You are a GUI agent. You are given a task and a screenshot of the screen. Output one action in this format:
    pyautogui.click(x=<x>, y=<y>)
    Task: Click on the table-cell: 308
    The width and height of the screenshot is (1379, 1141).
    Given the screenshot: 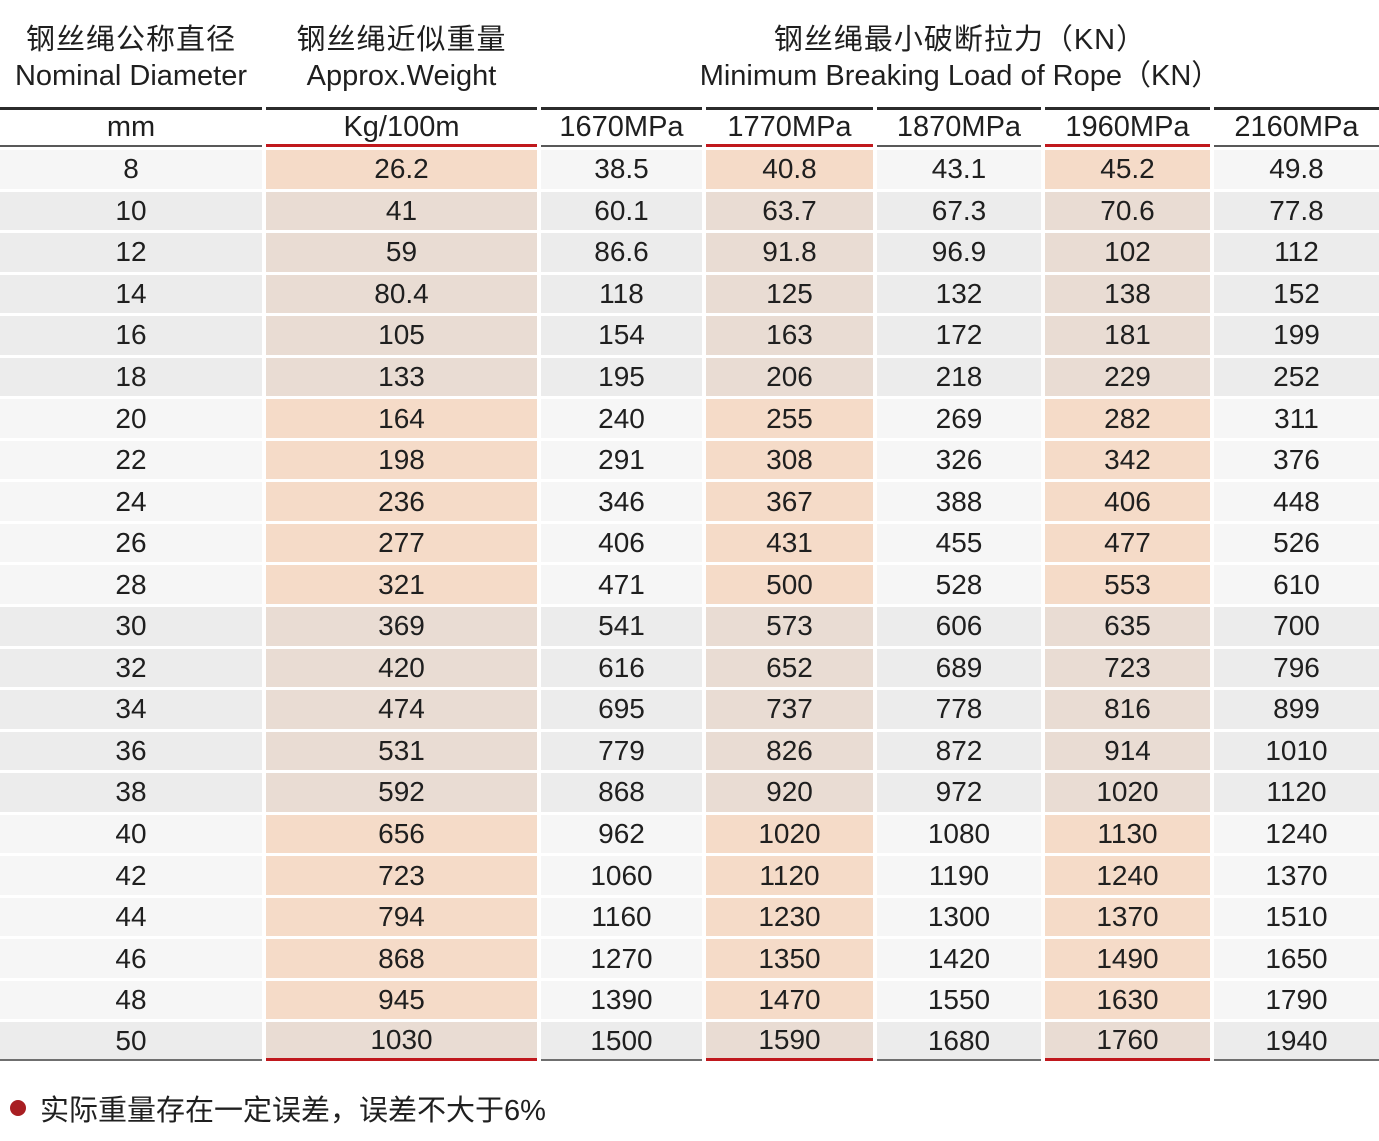 What is the action you would take?
    pyautogui.click(x=789, y=460)
    